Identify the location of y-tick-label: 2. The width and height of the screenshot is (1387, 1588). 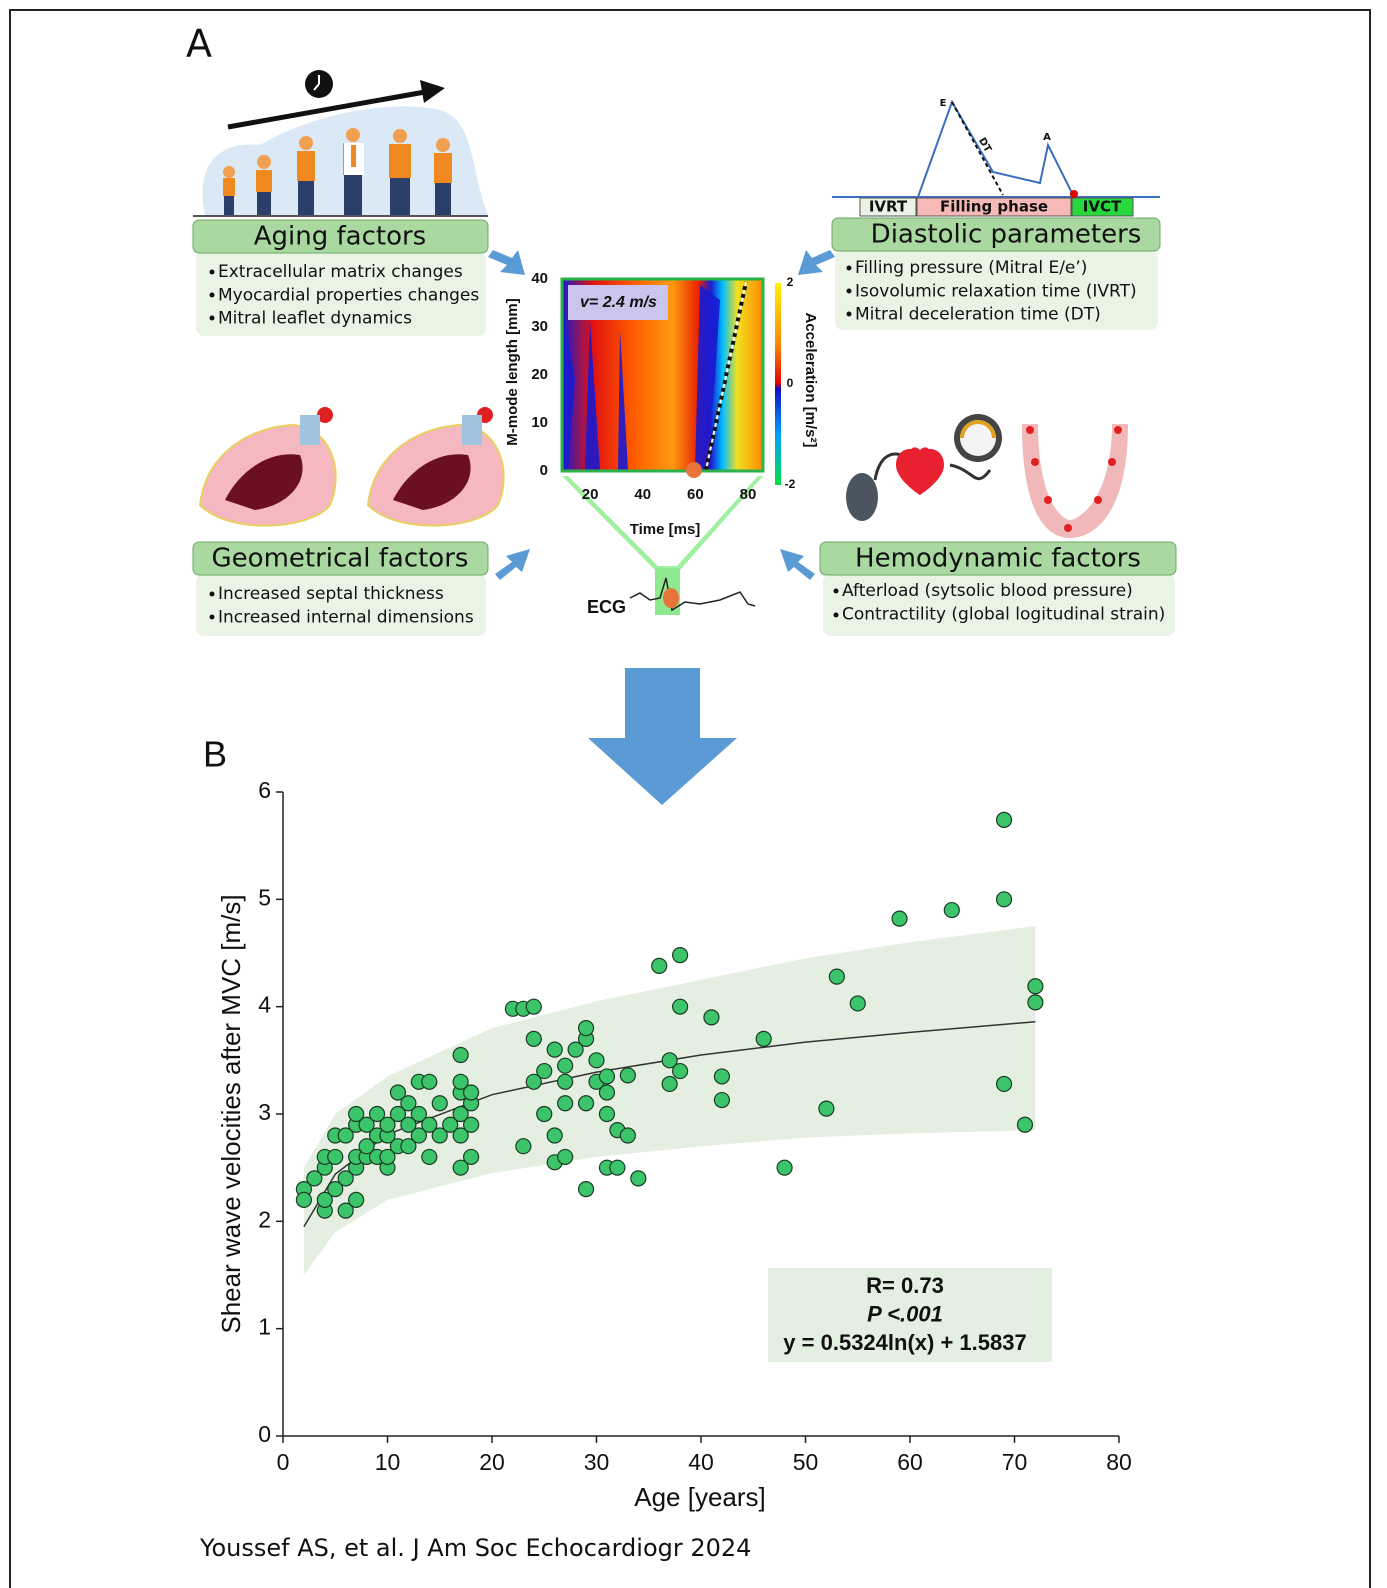
(264, 1219).